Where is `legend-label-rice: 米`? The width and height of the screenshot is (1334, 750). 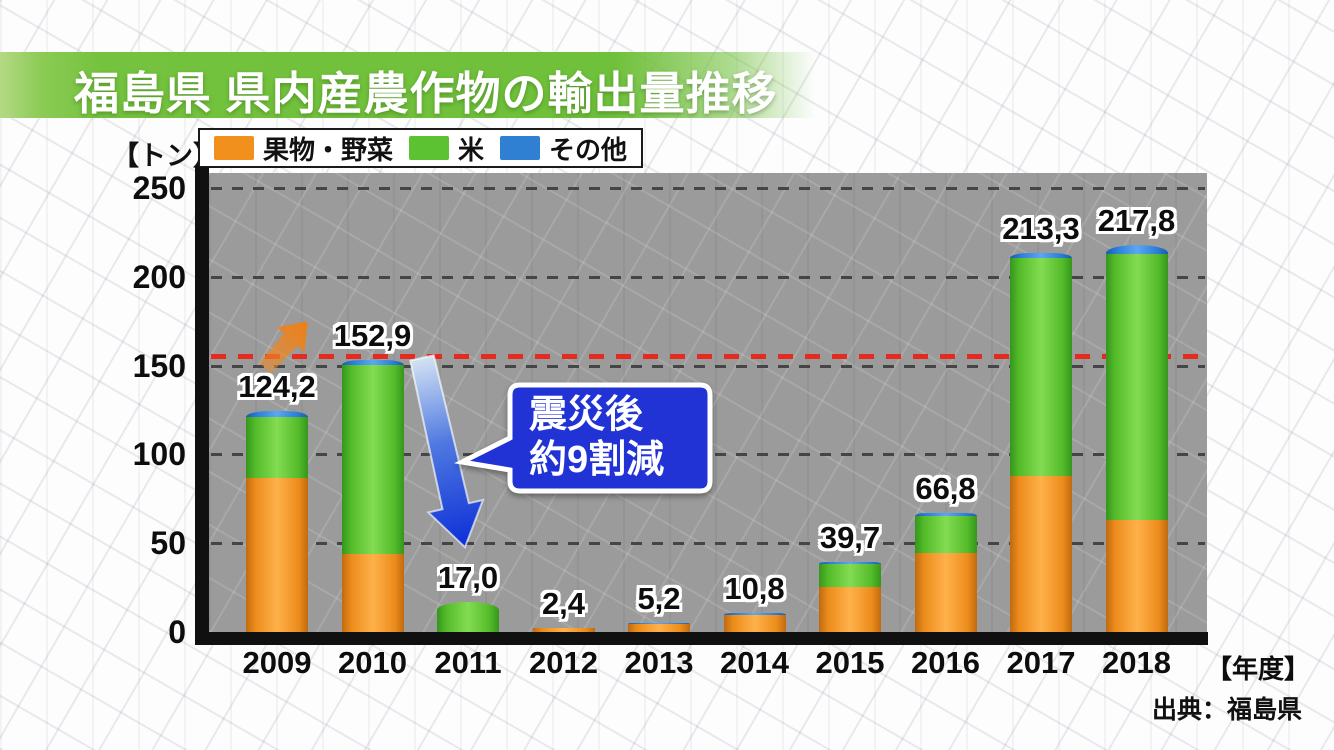 legend-label-rice: 米 is located at coordinates (471, 149).